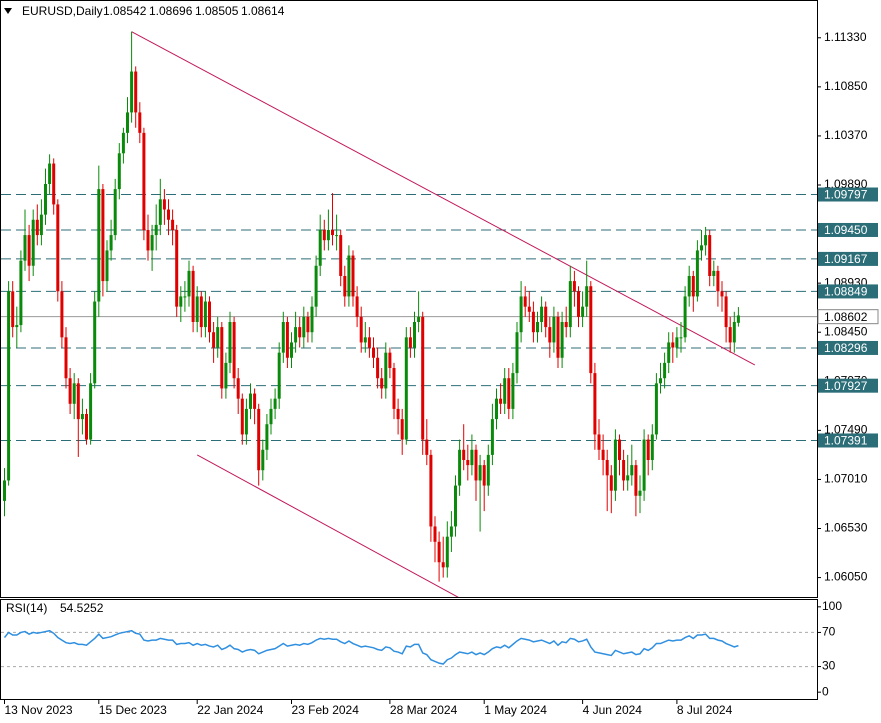 The image size is (881, 723). What do you see at coordinates (846, 479) in the screenshot?
I see `y-tick-label: 1.07010` at bounding box center [846, 479].